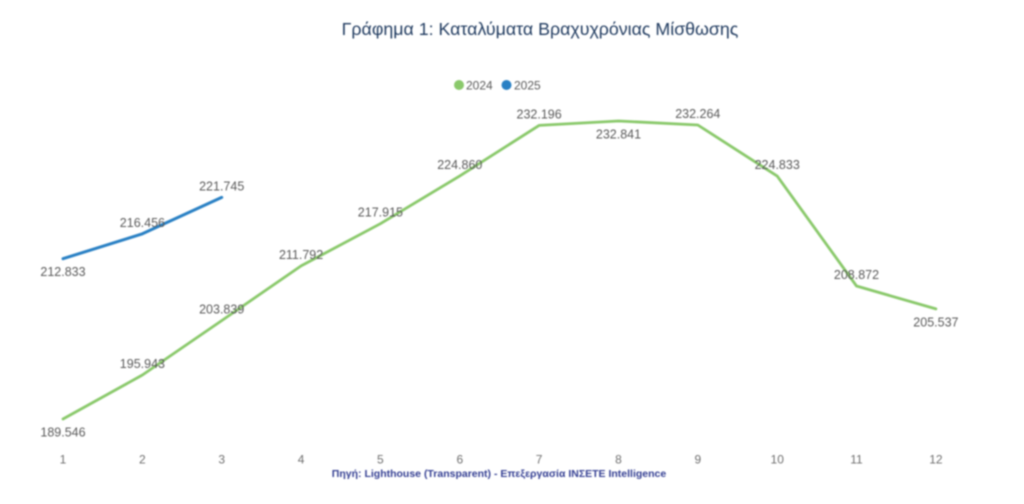 The width and height of the screenshot is (1024, 504). What do you see at coordinates (221, 460) in the screenshot?
I see `svg-text: 3` at bounding box center [221, 460].